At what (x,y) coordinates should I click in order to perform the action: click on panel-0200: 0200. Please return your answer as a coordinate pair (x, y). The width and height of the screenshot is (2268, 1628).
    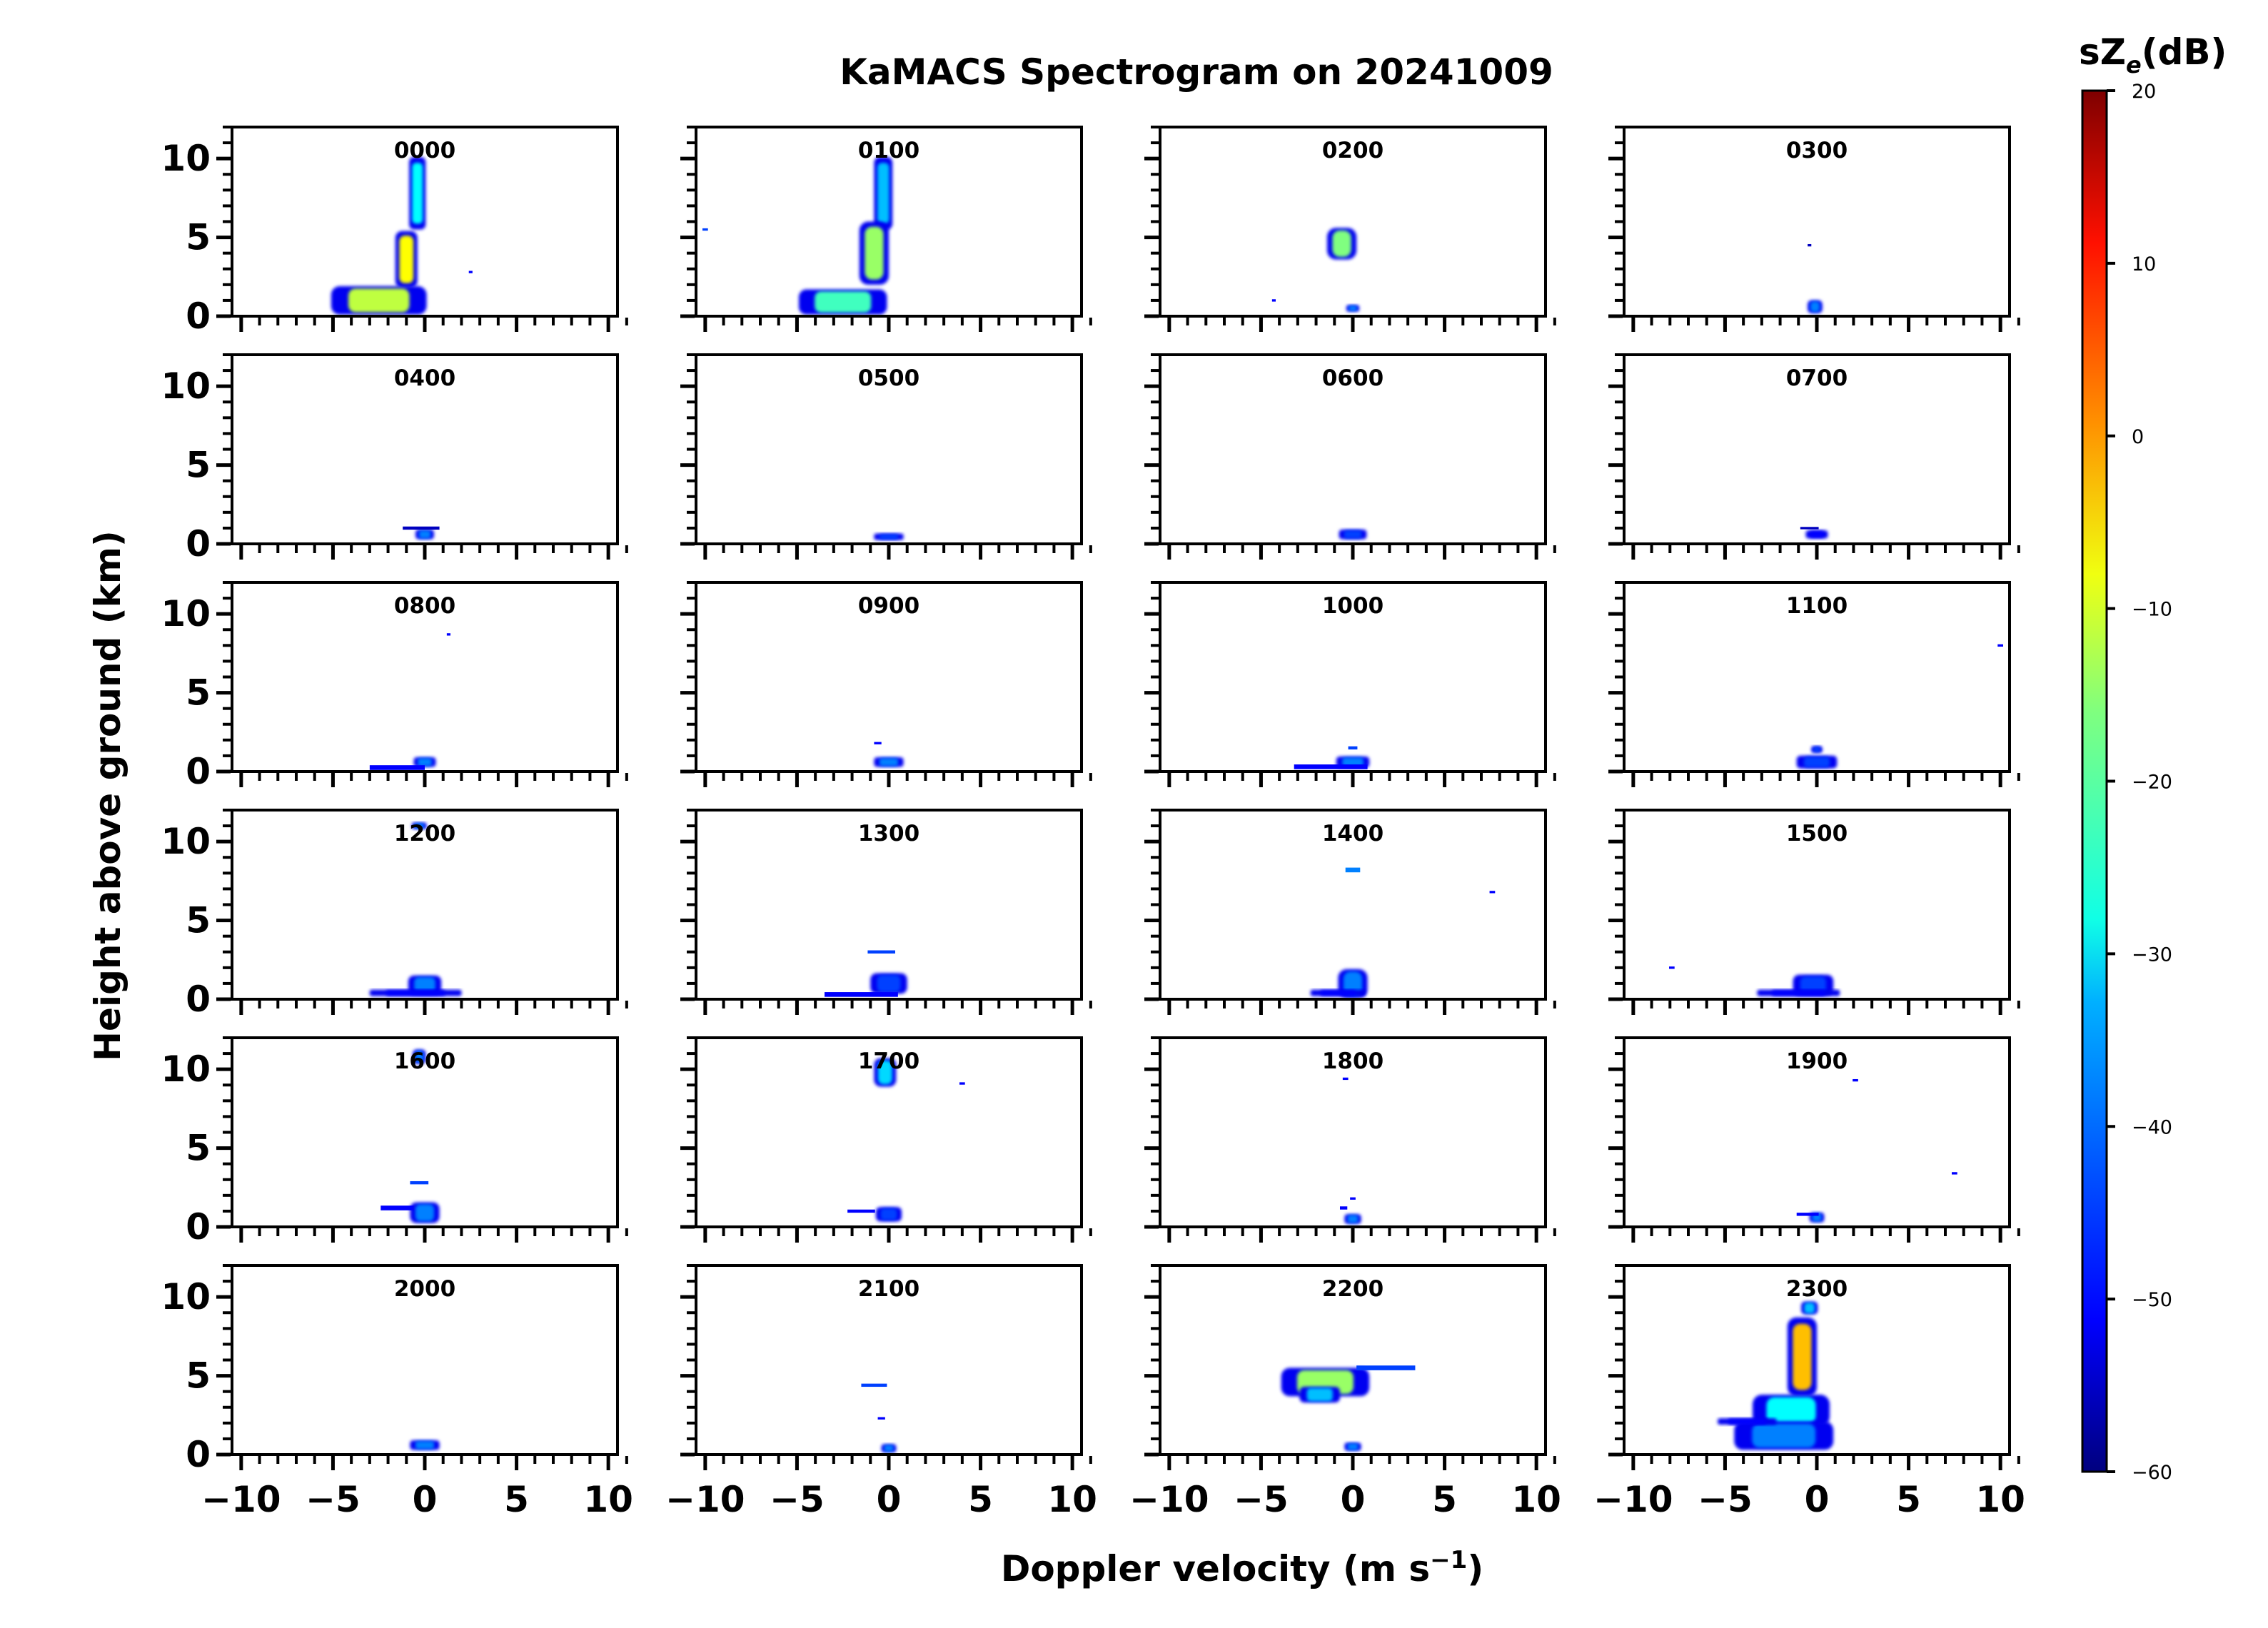
    Looking at the image, I should click on (1350, 229).